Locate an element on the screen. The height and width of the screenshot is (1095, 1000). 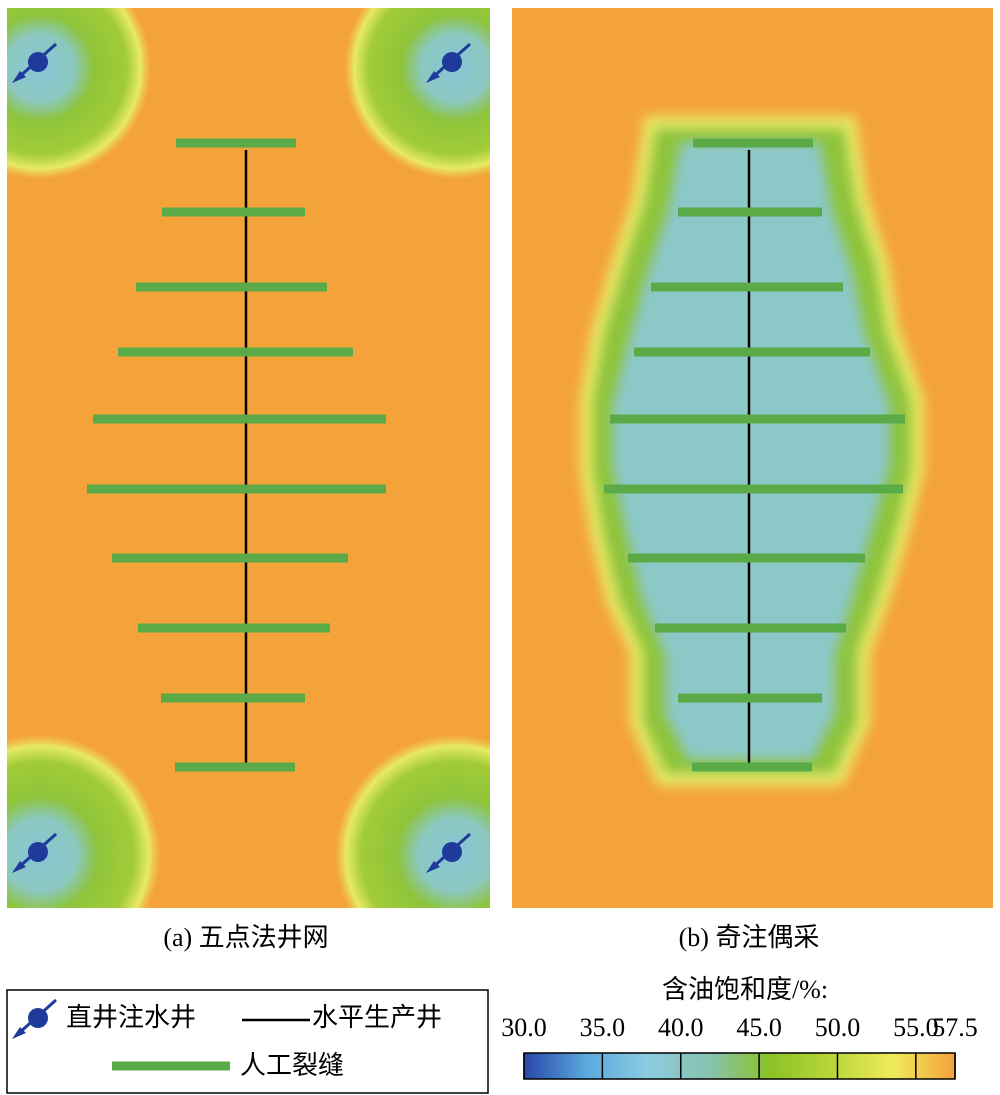
legend-label: 直井注水井 is located at coordinates (131, 1017).